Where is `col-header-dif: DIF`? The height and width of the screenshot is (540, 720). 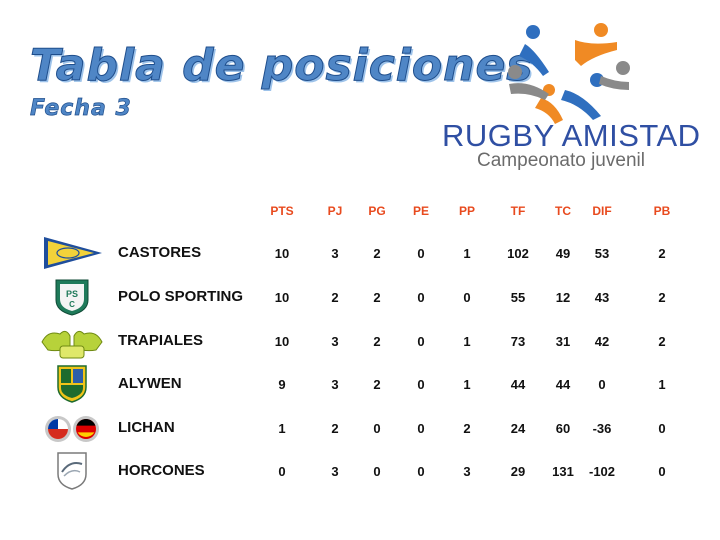 col-header-dif: DIF is located at coordinates (602, 211).